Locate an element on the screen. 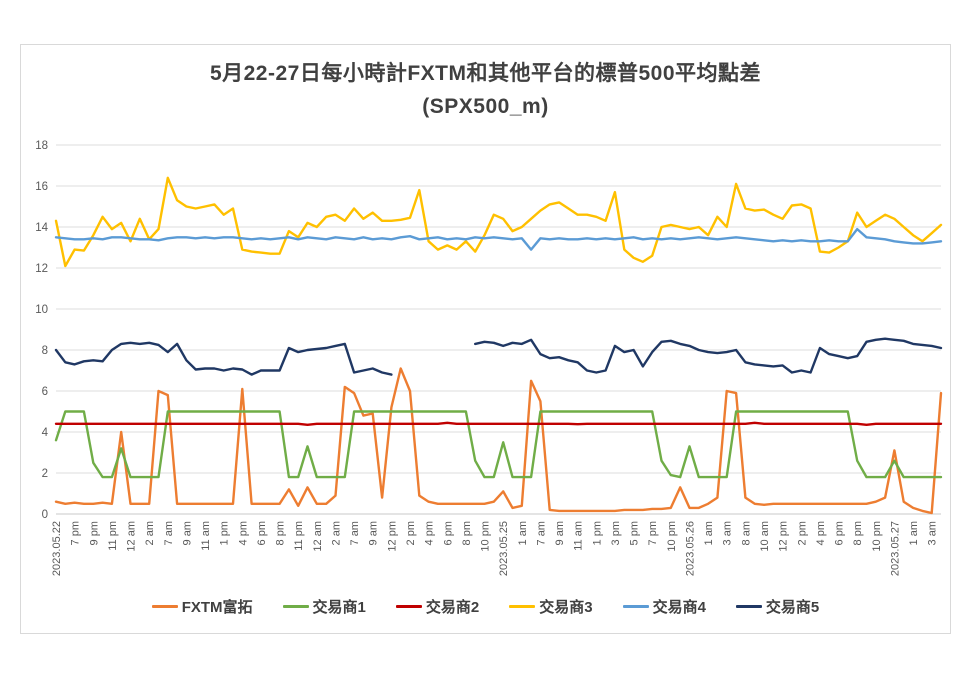 Image resolution: width=980 pixels, height=685 pixels. x-axis-tick-label: 5 pm is located at coordinates (635, 533).